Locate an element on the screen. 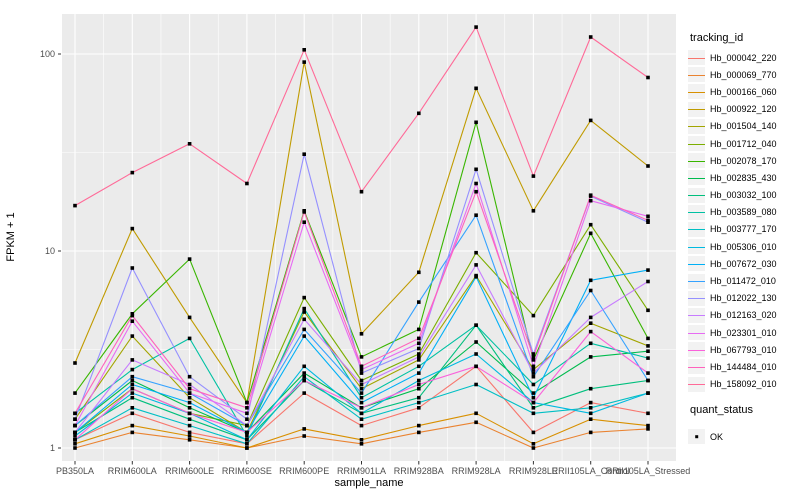  legend-item-label: Hb_002078_170 is located at coordinates (743, 160).